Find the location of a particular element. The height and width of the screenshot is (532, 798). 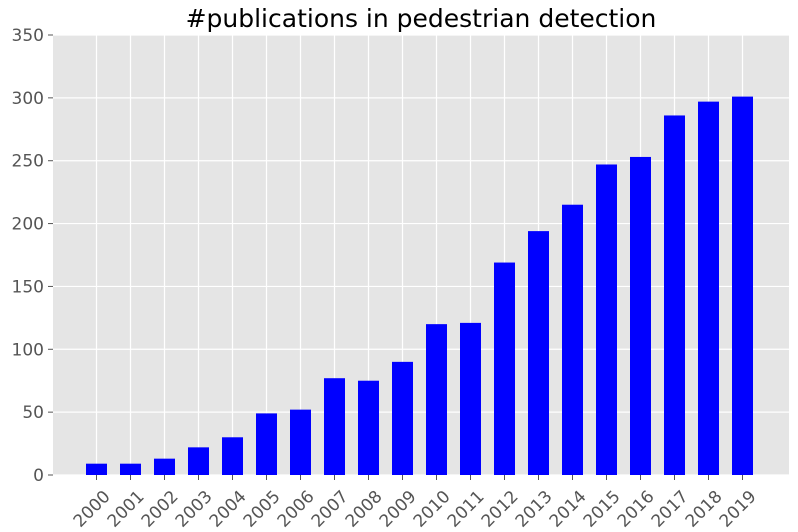

y-tick-label: 250 is located at coordinates (28, 162).